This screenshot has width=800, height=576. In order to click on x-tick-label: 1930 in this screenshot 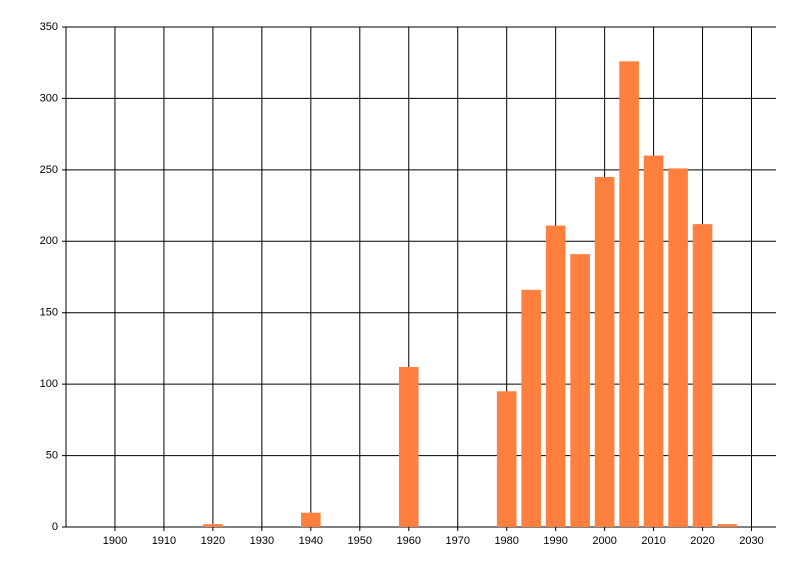, I will do `click(262, 541)`.